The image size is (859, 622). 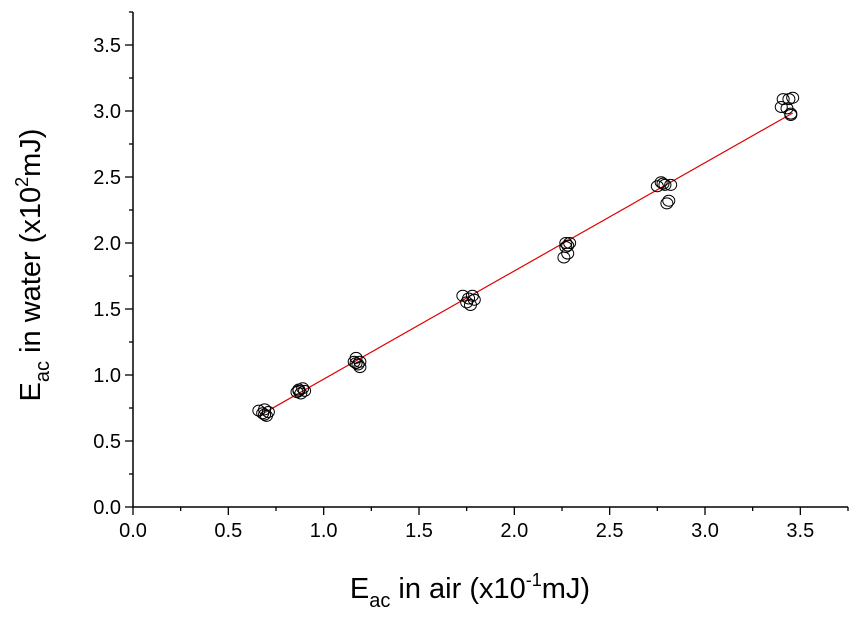 I want to click on x-tick-label: 3.5, so click(x=800, y=531).